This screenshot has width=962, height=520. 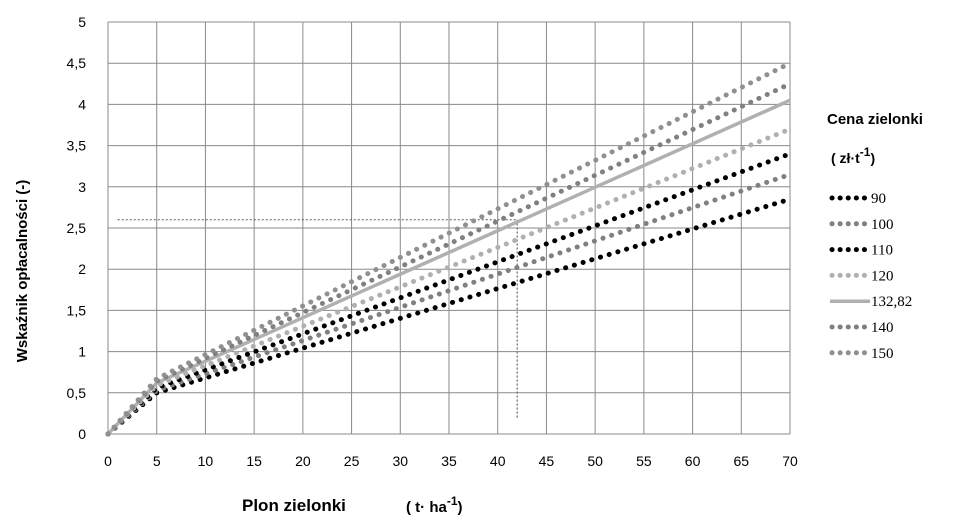 What do you see at coordinates (891, 302) in the screenshot?
I see `legend-label: 132,82` at bounding box center [891, 302].